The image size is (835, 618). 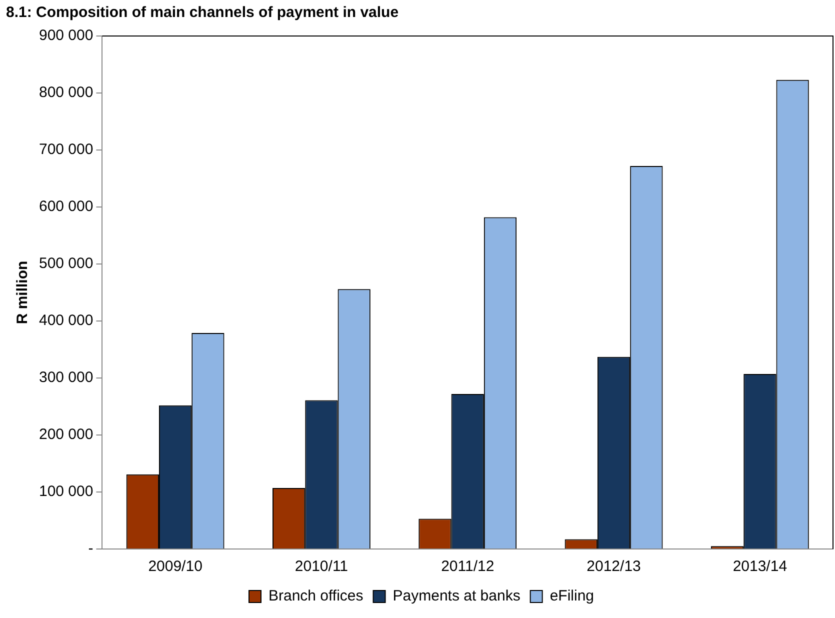 What do you see at coordinates (66, 207) in the screenshot?
I see `y-tick-label: 600 000` at bounding box center [66, 207].